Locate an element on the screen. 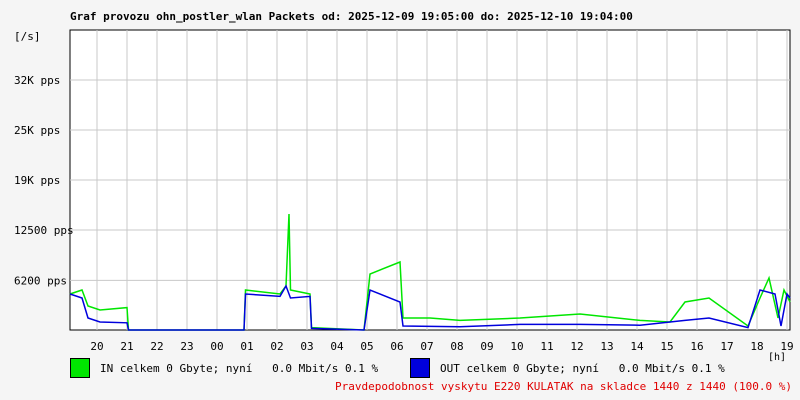 The height and width of the screenshot is (400, 800). x-tick-label: 07 is located at coordinates (426, 346).